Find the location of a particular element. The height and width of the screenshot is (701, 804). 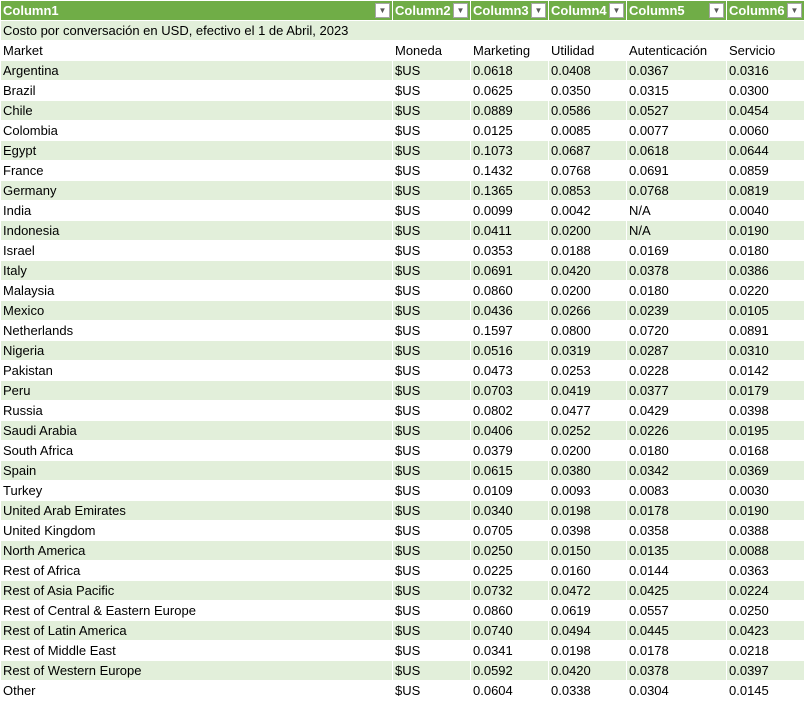

table-cell: Indonesia is located at coordinates (197, 231).